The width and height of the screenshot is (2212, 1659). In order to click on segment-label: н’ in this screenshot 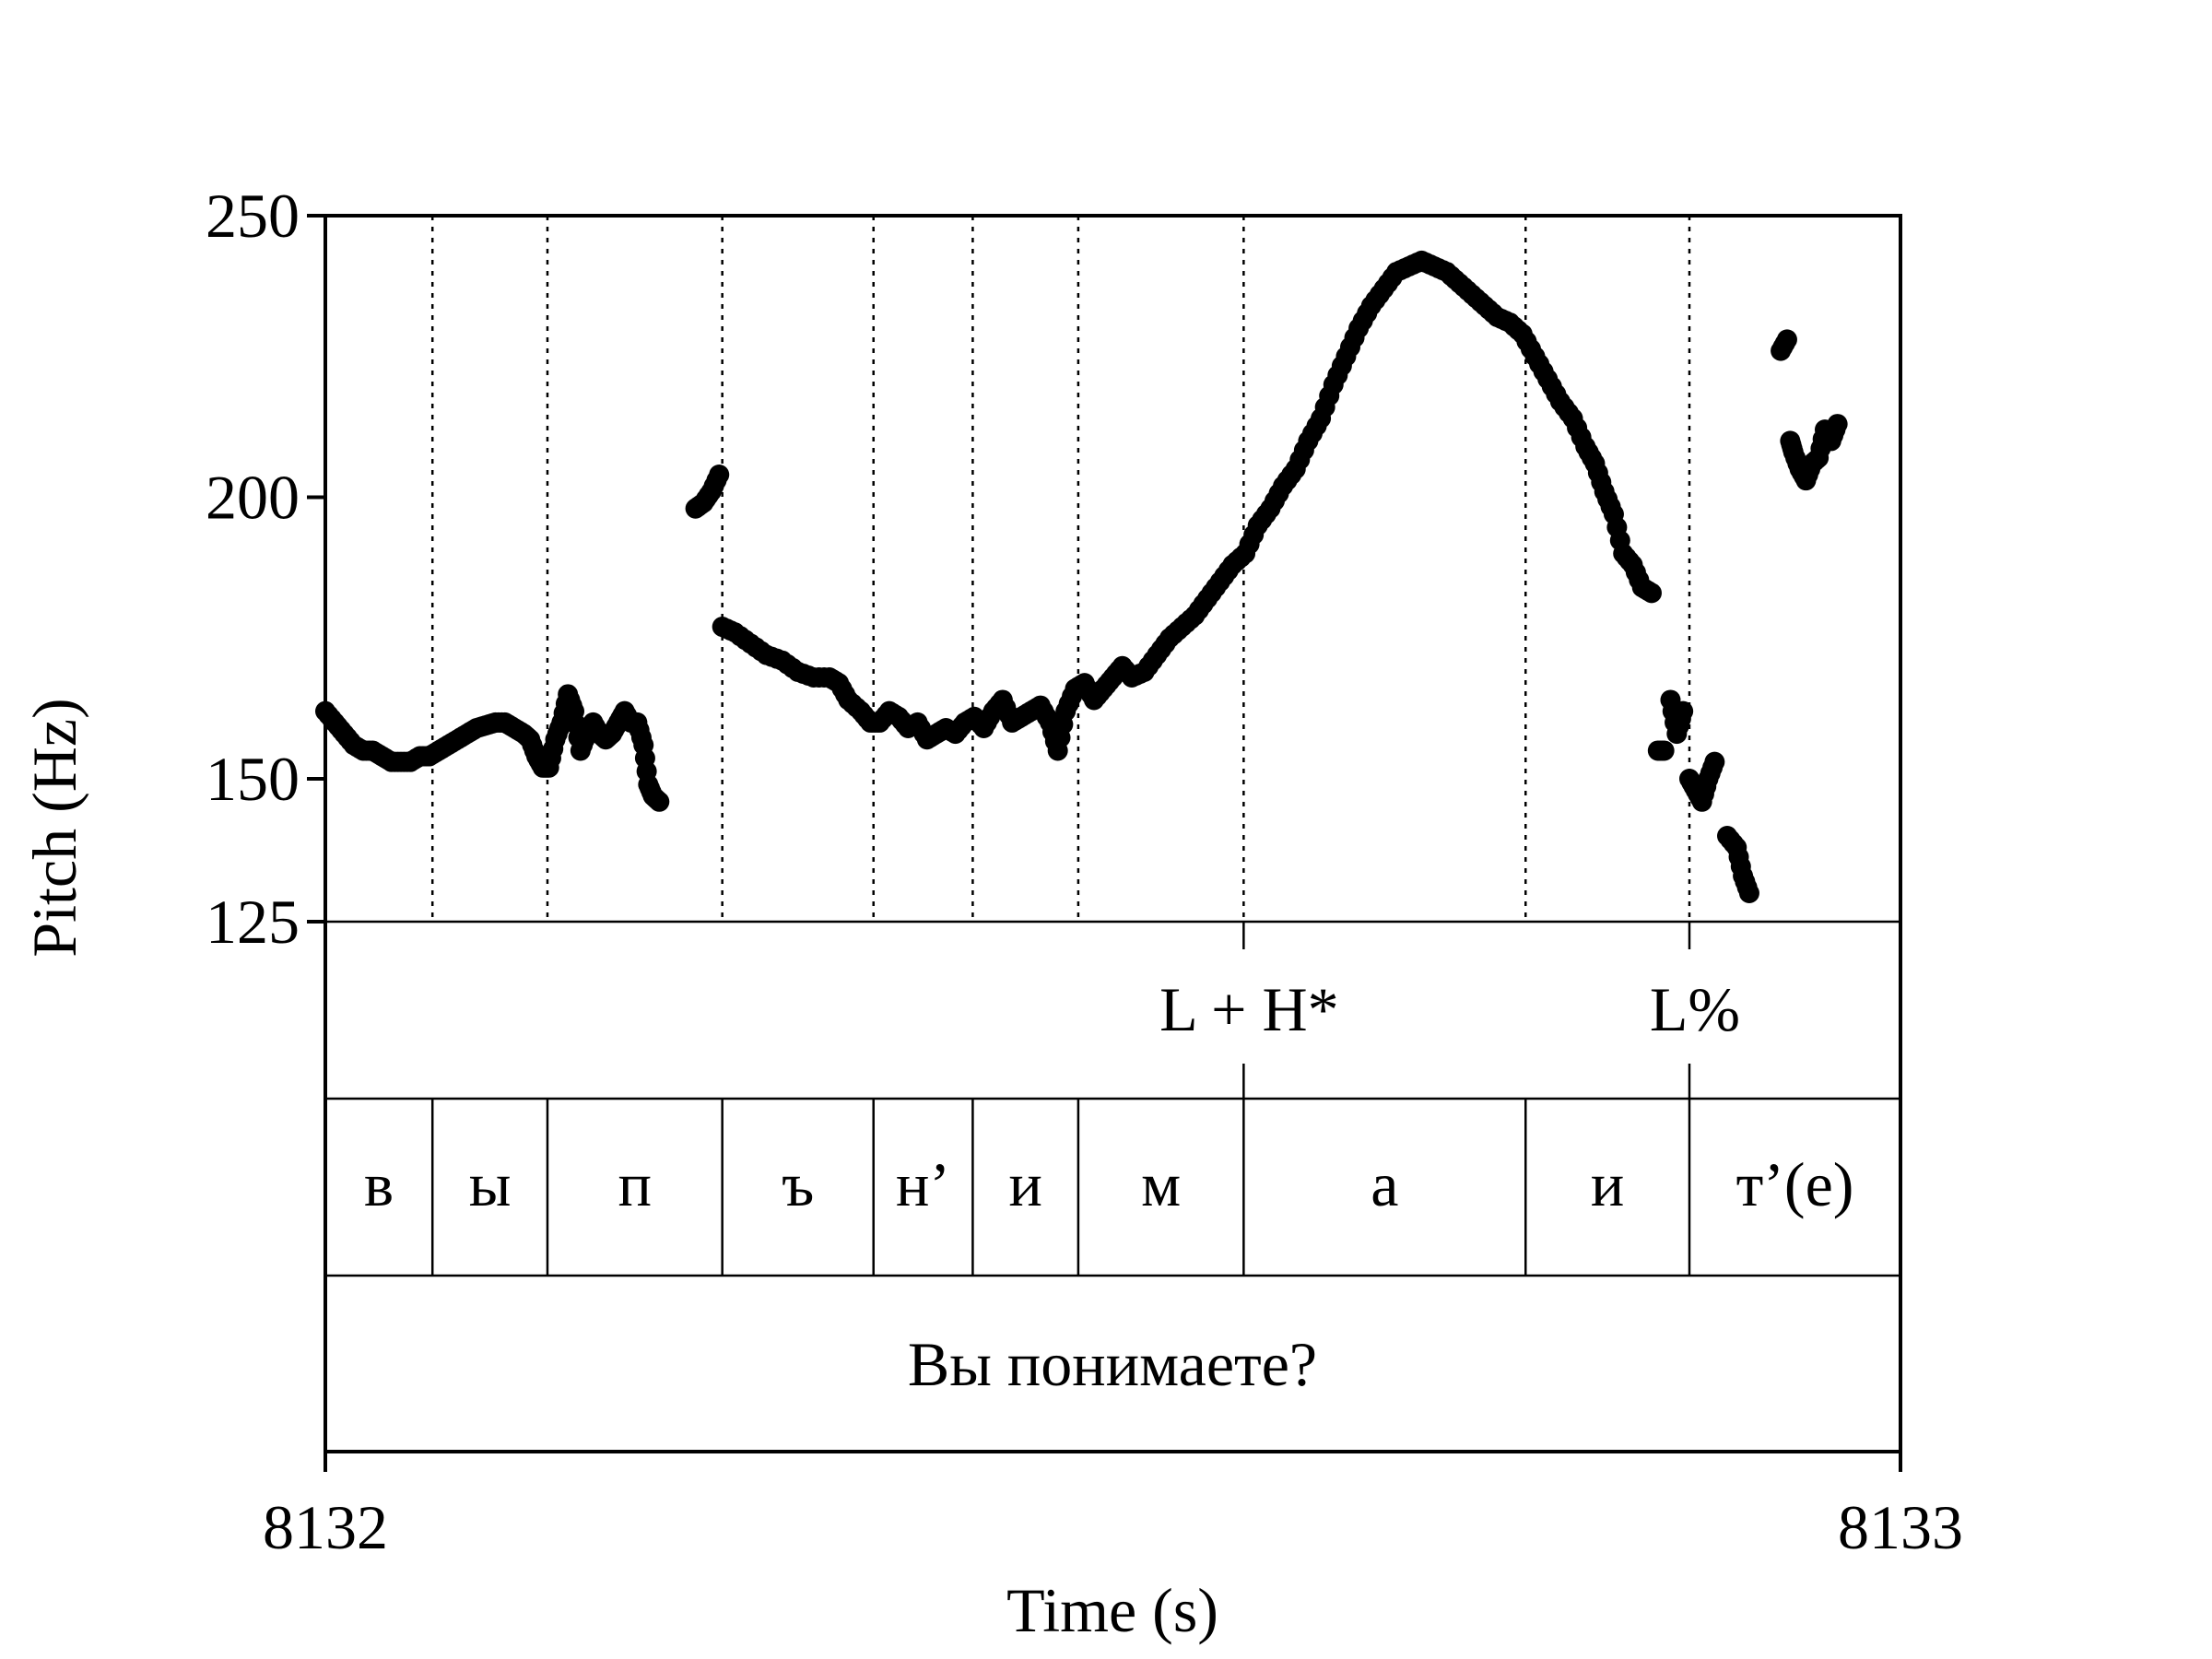, I will do `click(923, 1184)`.